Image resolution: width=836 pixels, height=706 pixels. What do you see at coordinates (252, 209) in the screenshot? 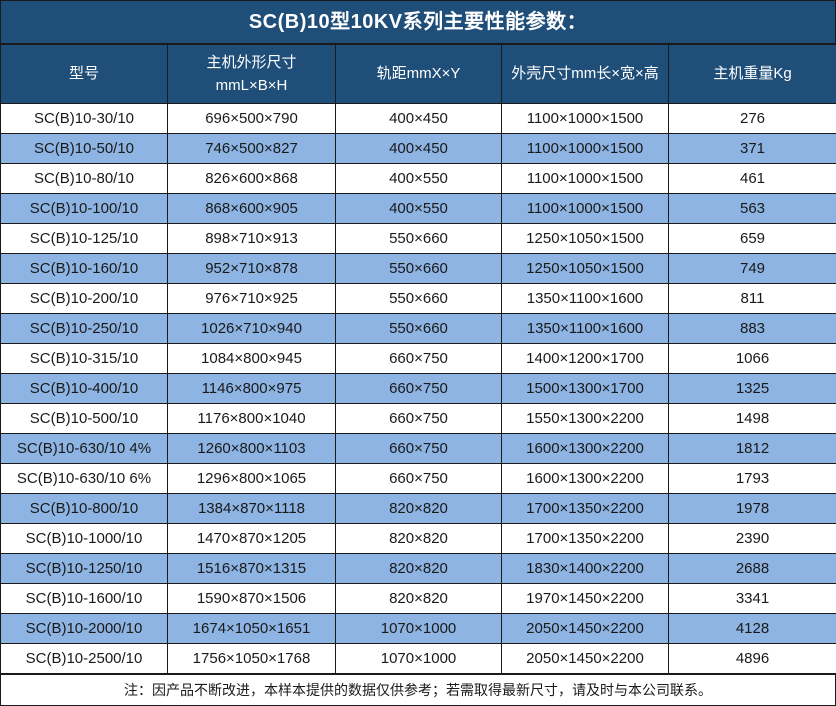
I see `table-cell: 868×600×905` at bounding box center [252, 209].